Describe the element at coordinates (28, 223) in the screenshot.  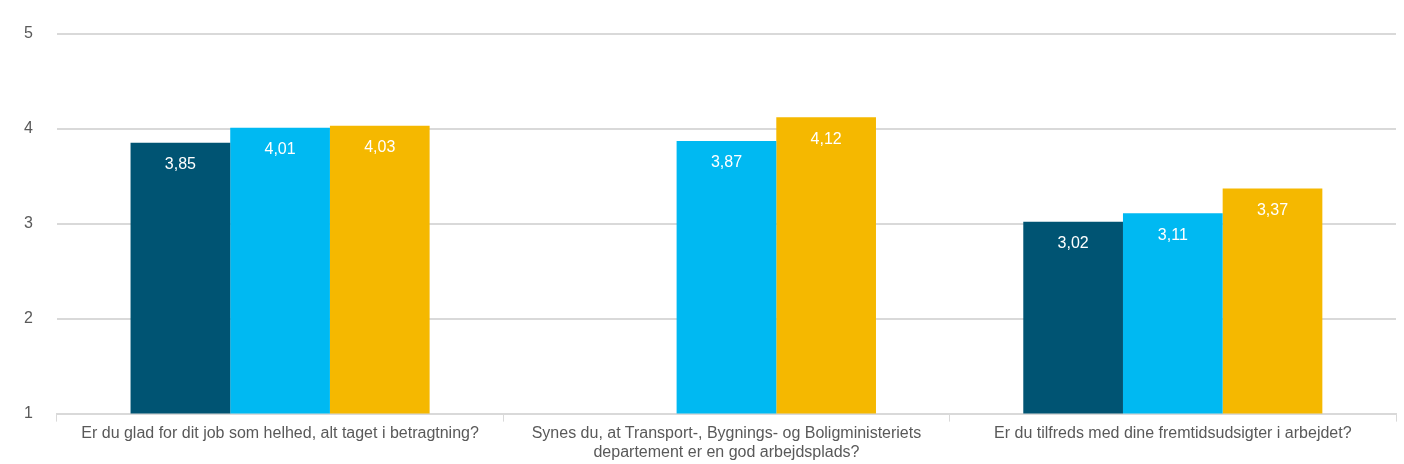
I see `y-tick-label: 3` at that location.